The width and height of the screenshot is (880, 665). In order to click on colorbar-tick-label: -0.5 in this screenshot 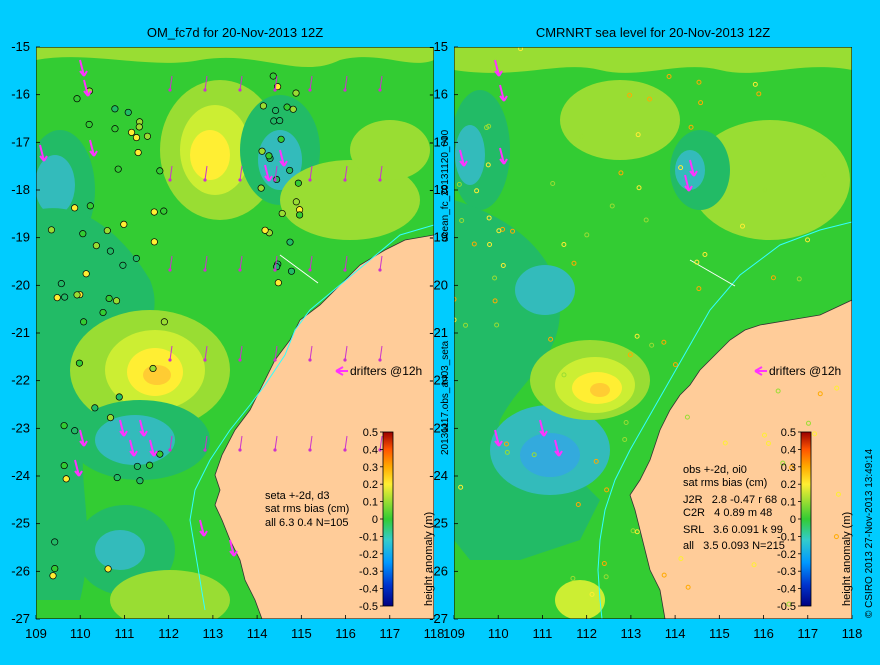, I will do `click(368, 607)`.